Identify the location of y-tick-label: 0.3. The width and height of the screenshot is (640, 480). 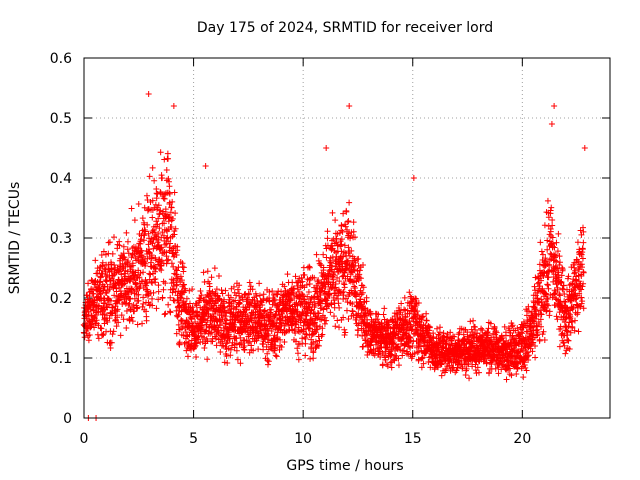
(61, 239).